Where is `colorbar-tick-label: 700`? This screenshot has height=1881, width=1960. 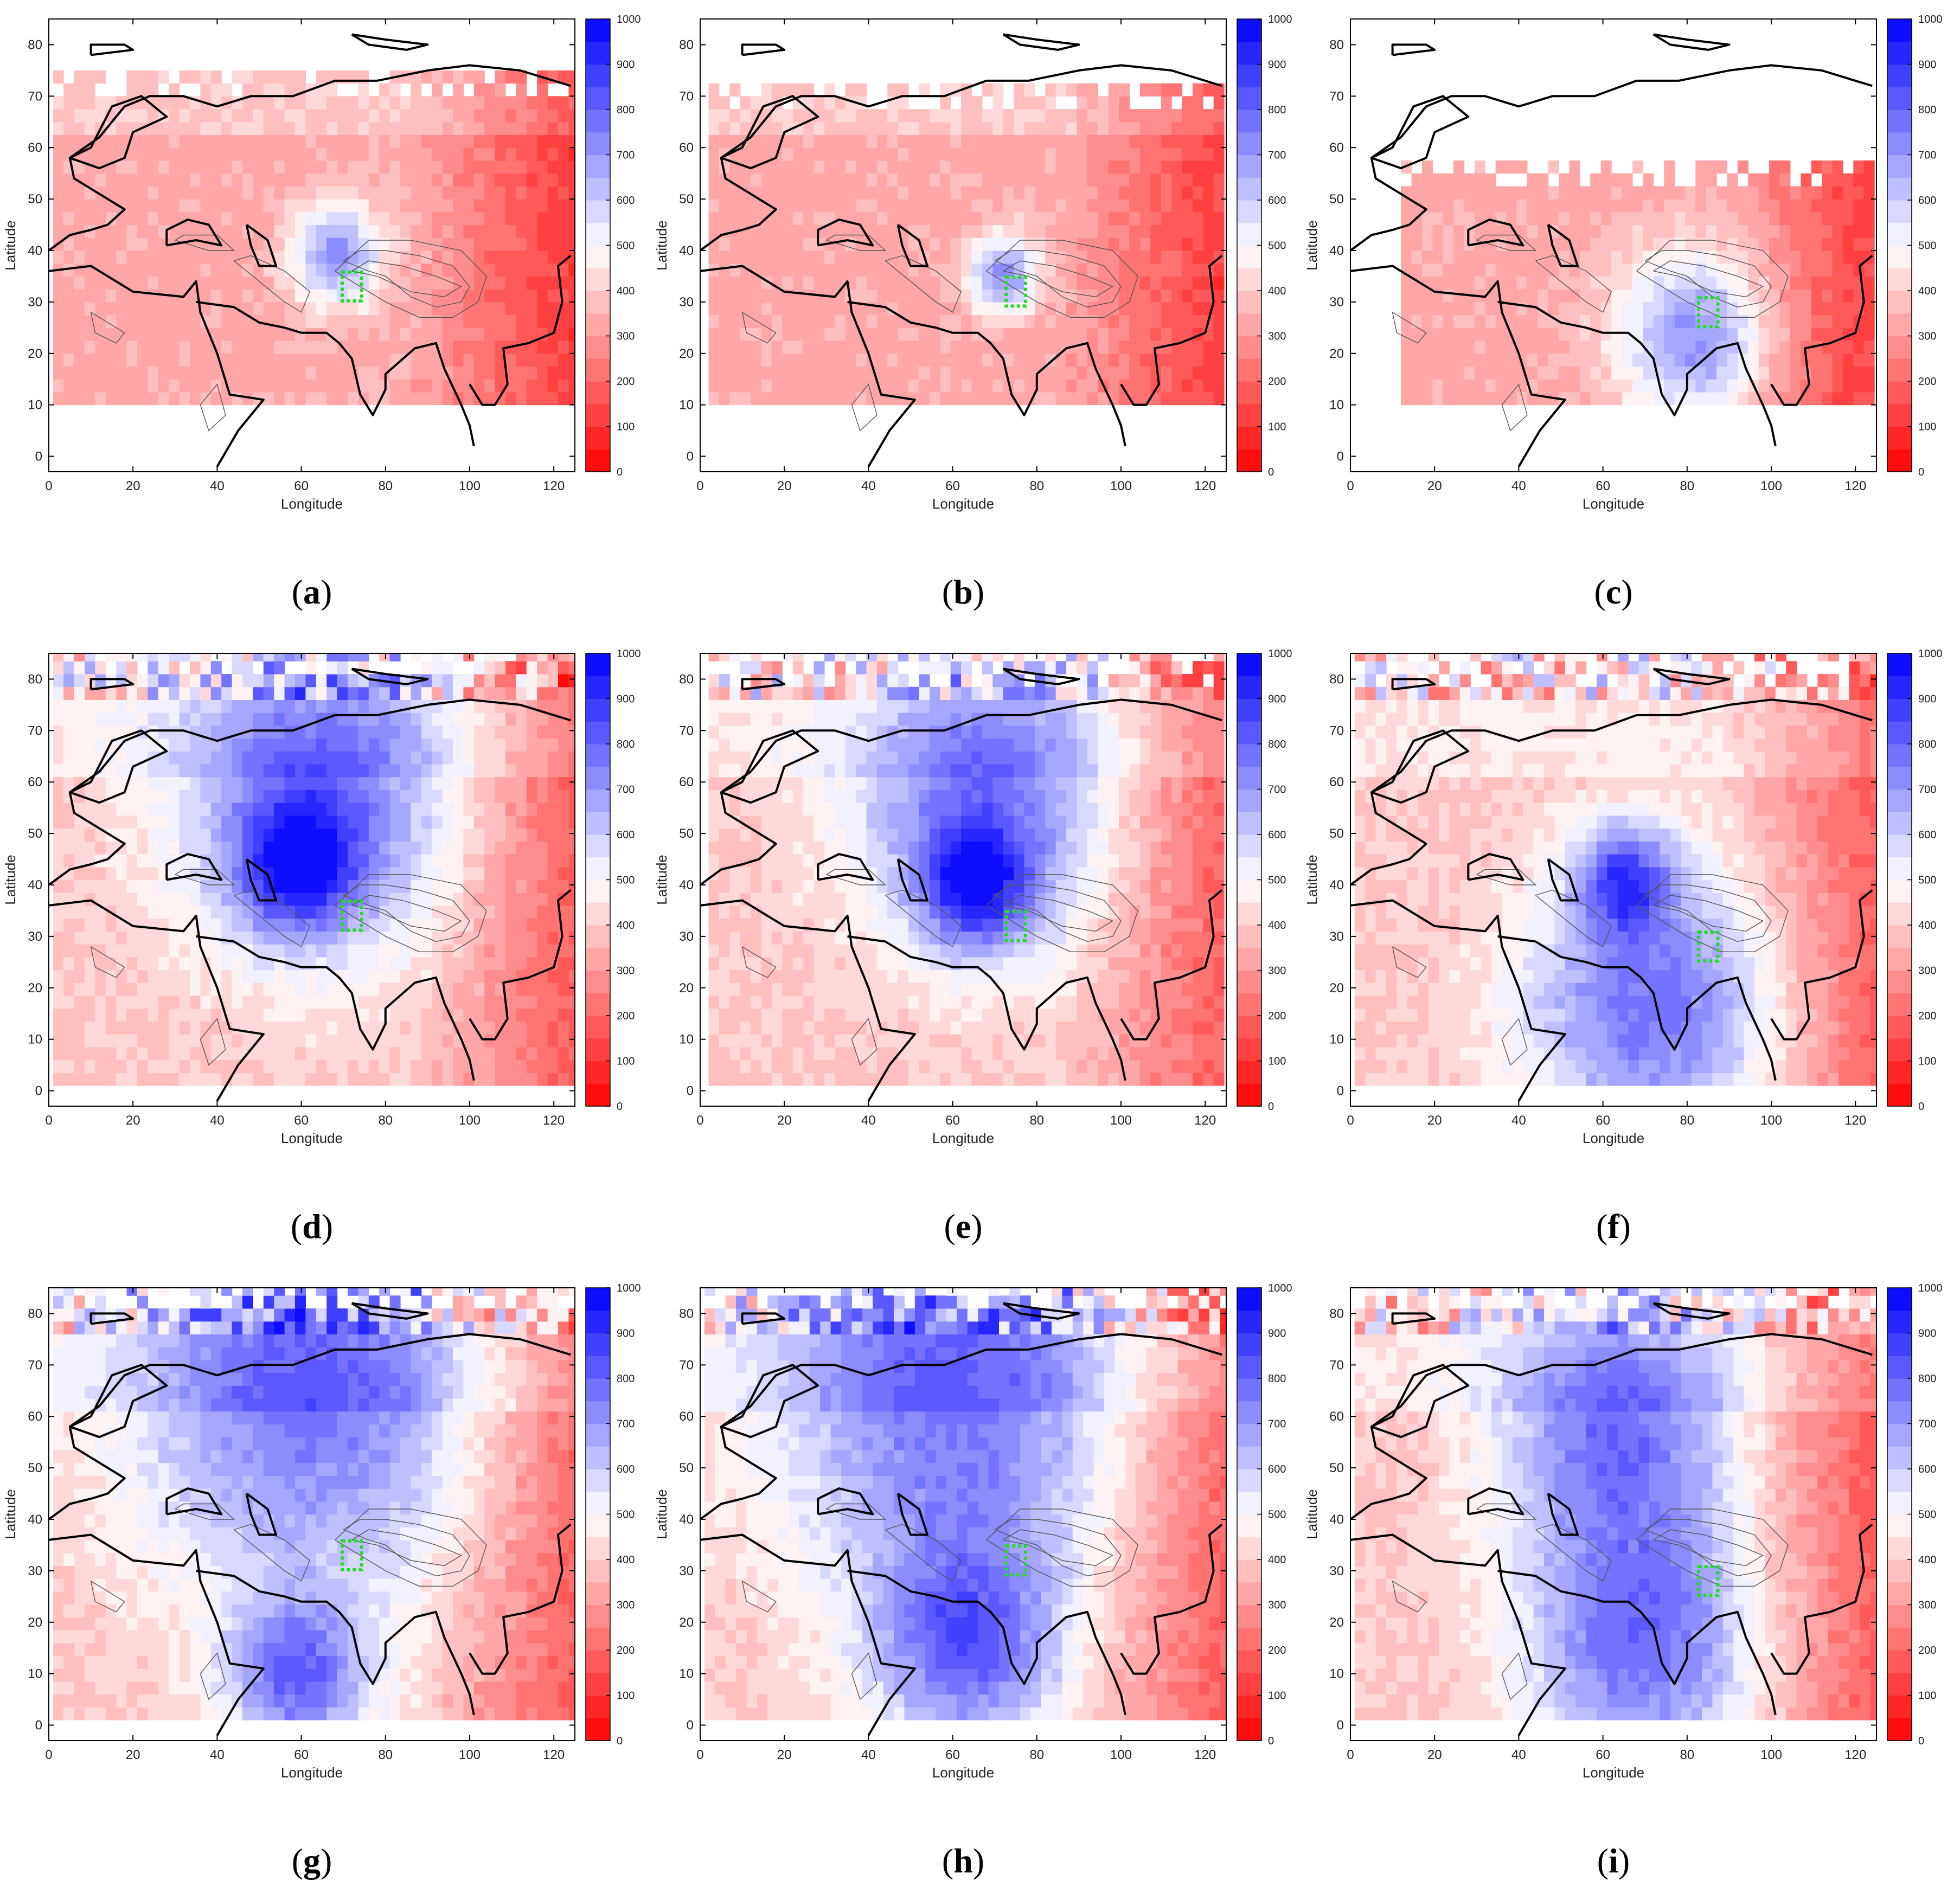 colorbar-tick-label: 700 is located at coordinates (1927, 156).